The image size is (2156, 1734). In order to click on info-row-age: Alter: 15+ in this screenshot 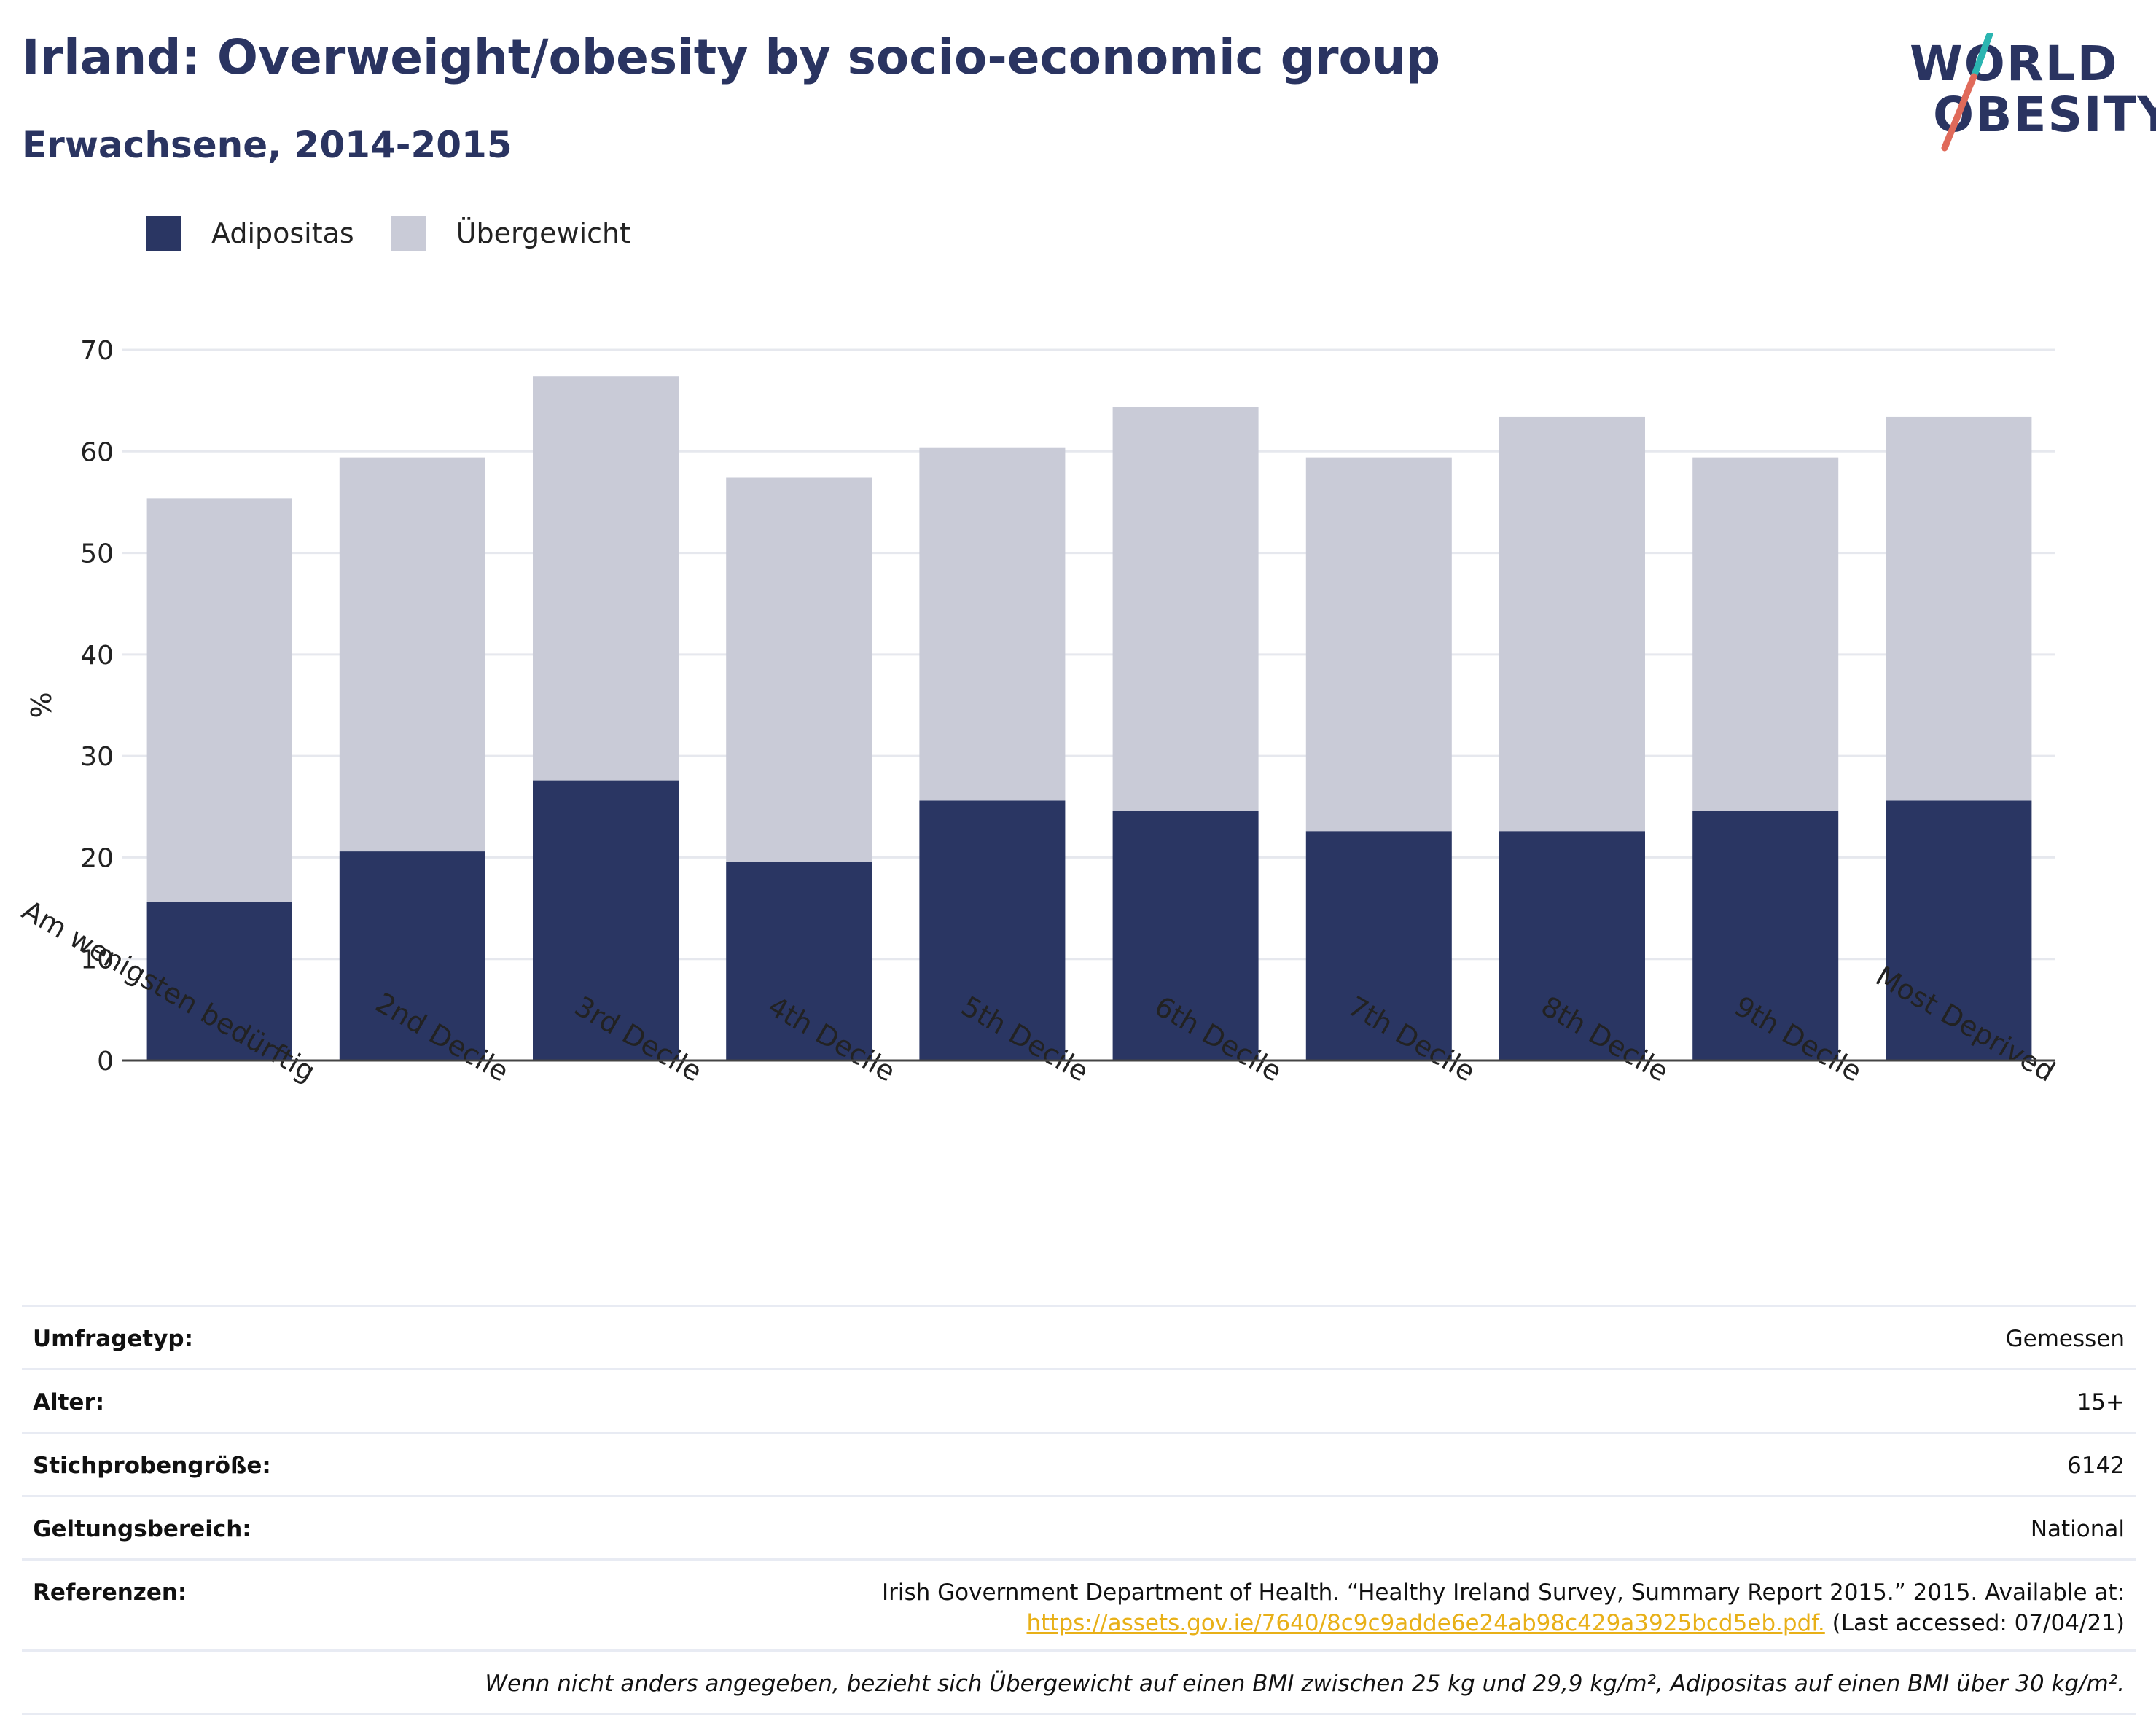, I will do `click(1079, 1400)`.